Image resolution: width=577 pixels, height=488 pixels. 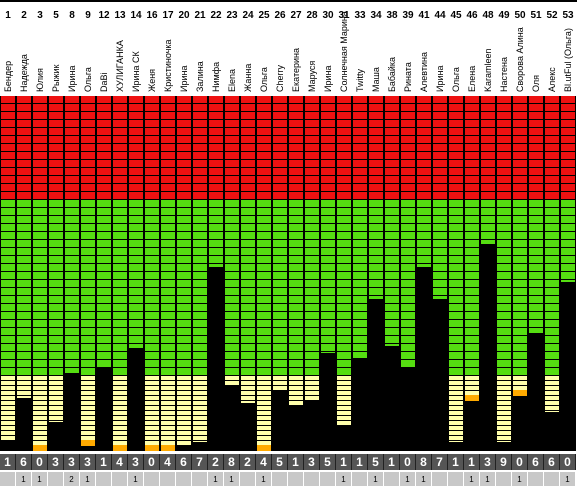 What do you see at coordinates (8, 59) in the screenshot?
I see `participant-name-cell: Бендер` at bounding box center [8, 59].